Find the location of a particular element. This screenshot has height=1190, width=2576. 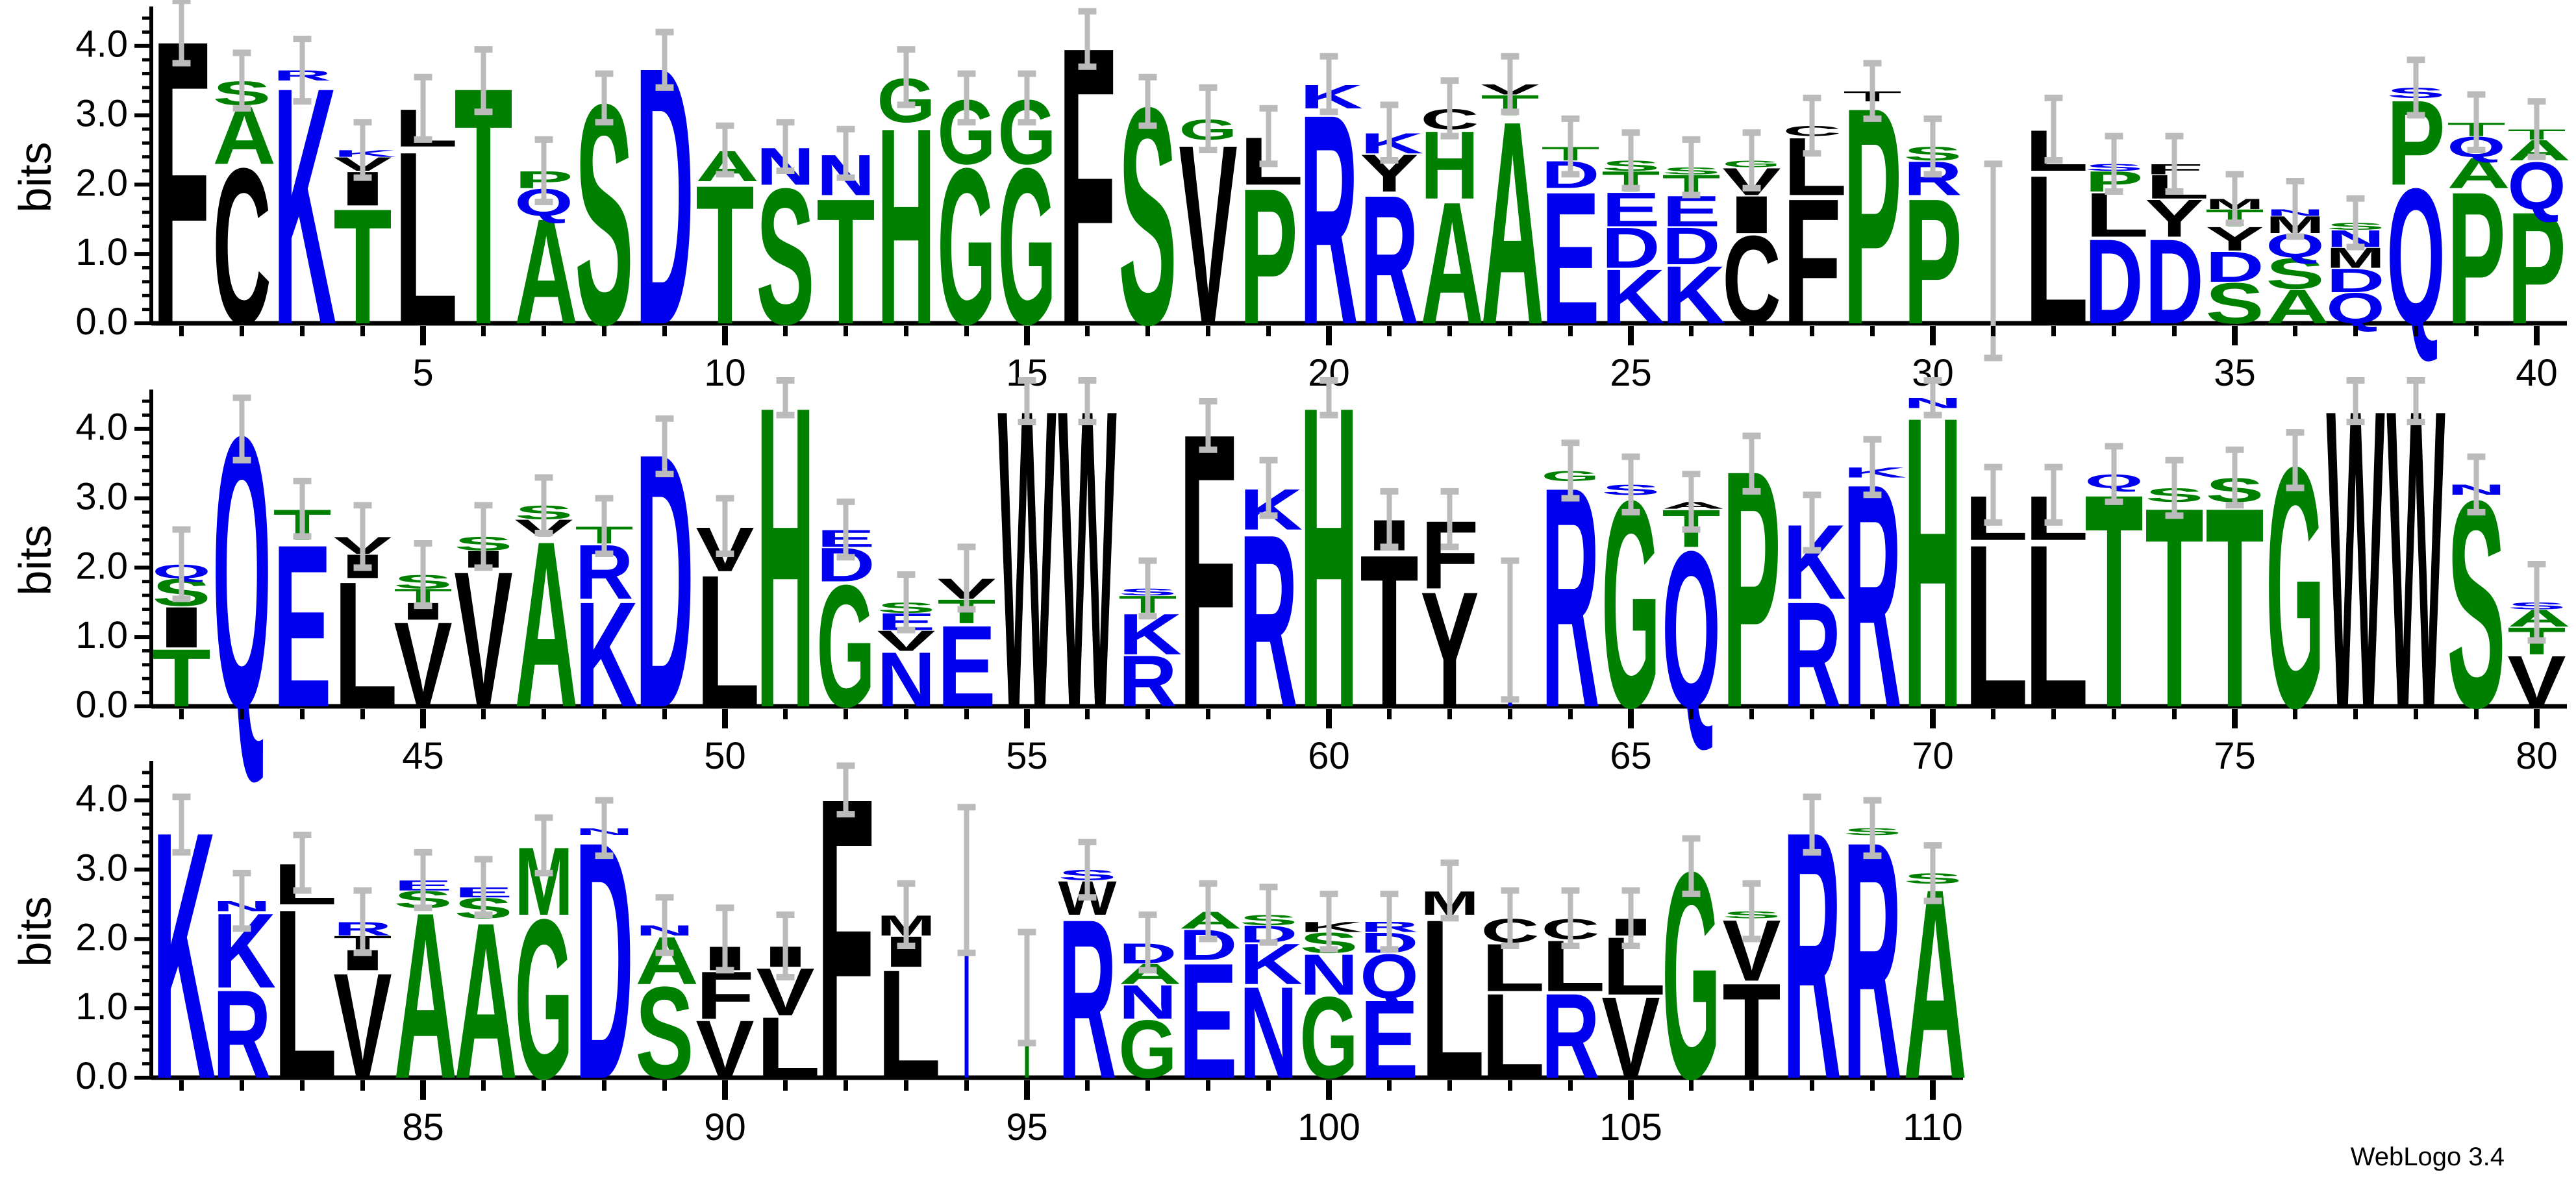

error-bar-p60 is located at coordinates (1328, 398).